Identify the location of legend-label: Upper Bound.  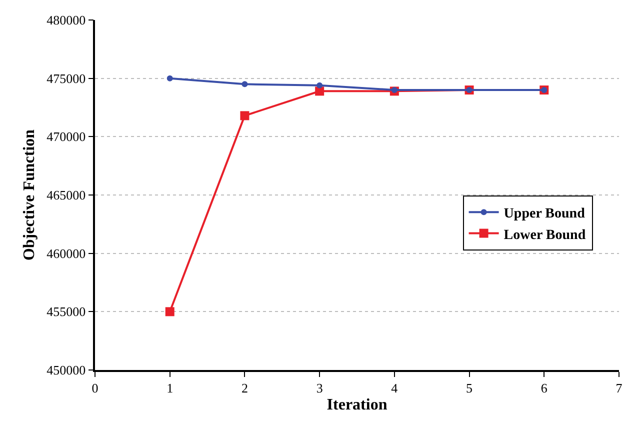
(545, 214).